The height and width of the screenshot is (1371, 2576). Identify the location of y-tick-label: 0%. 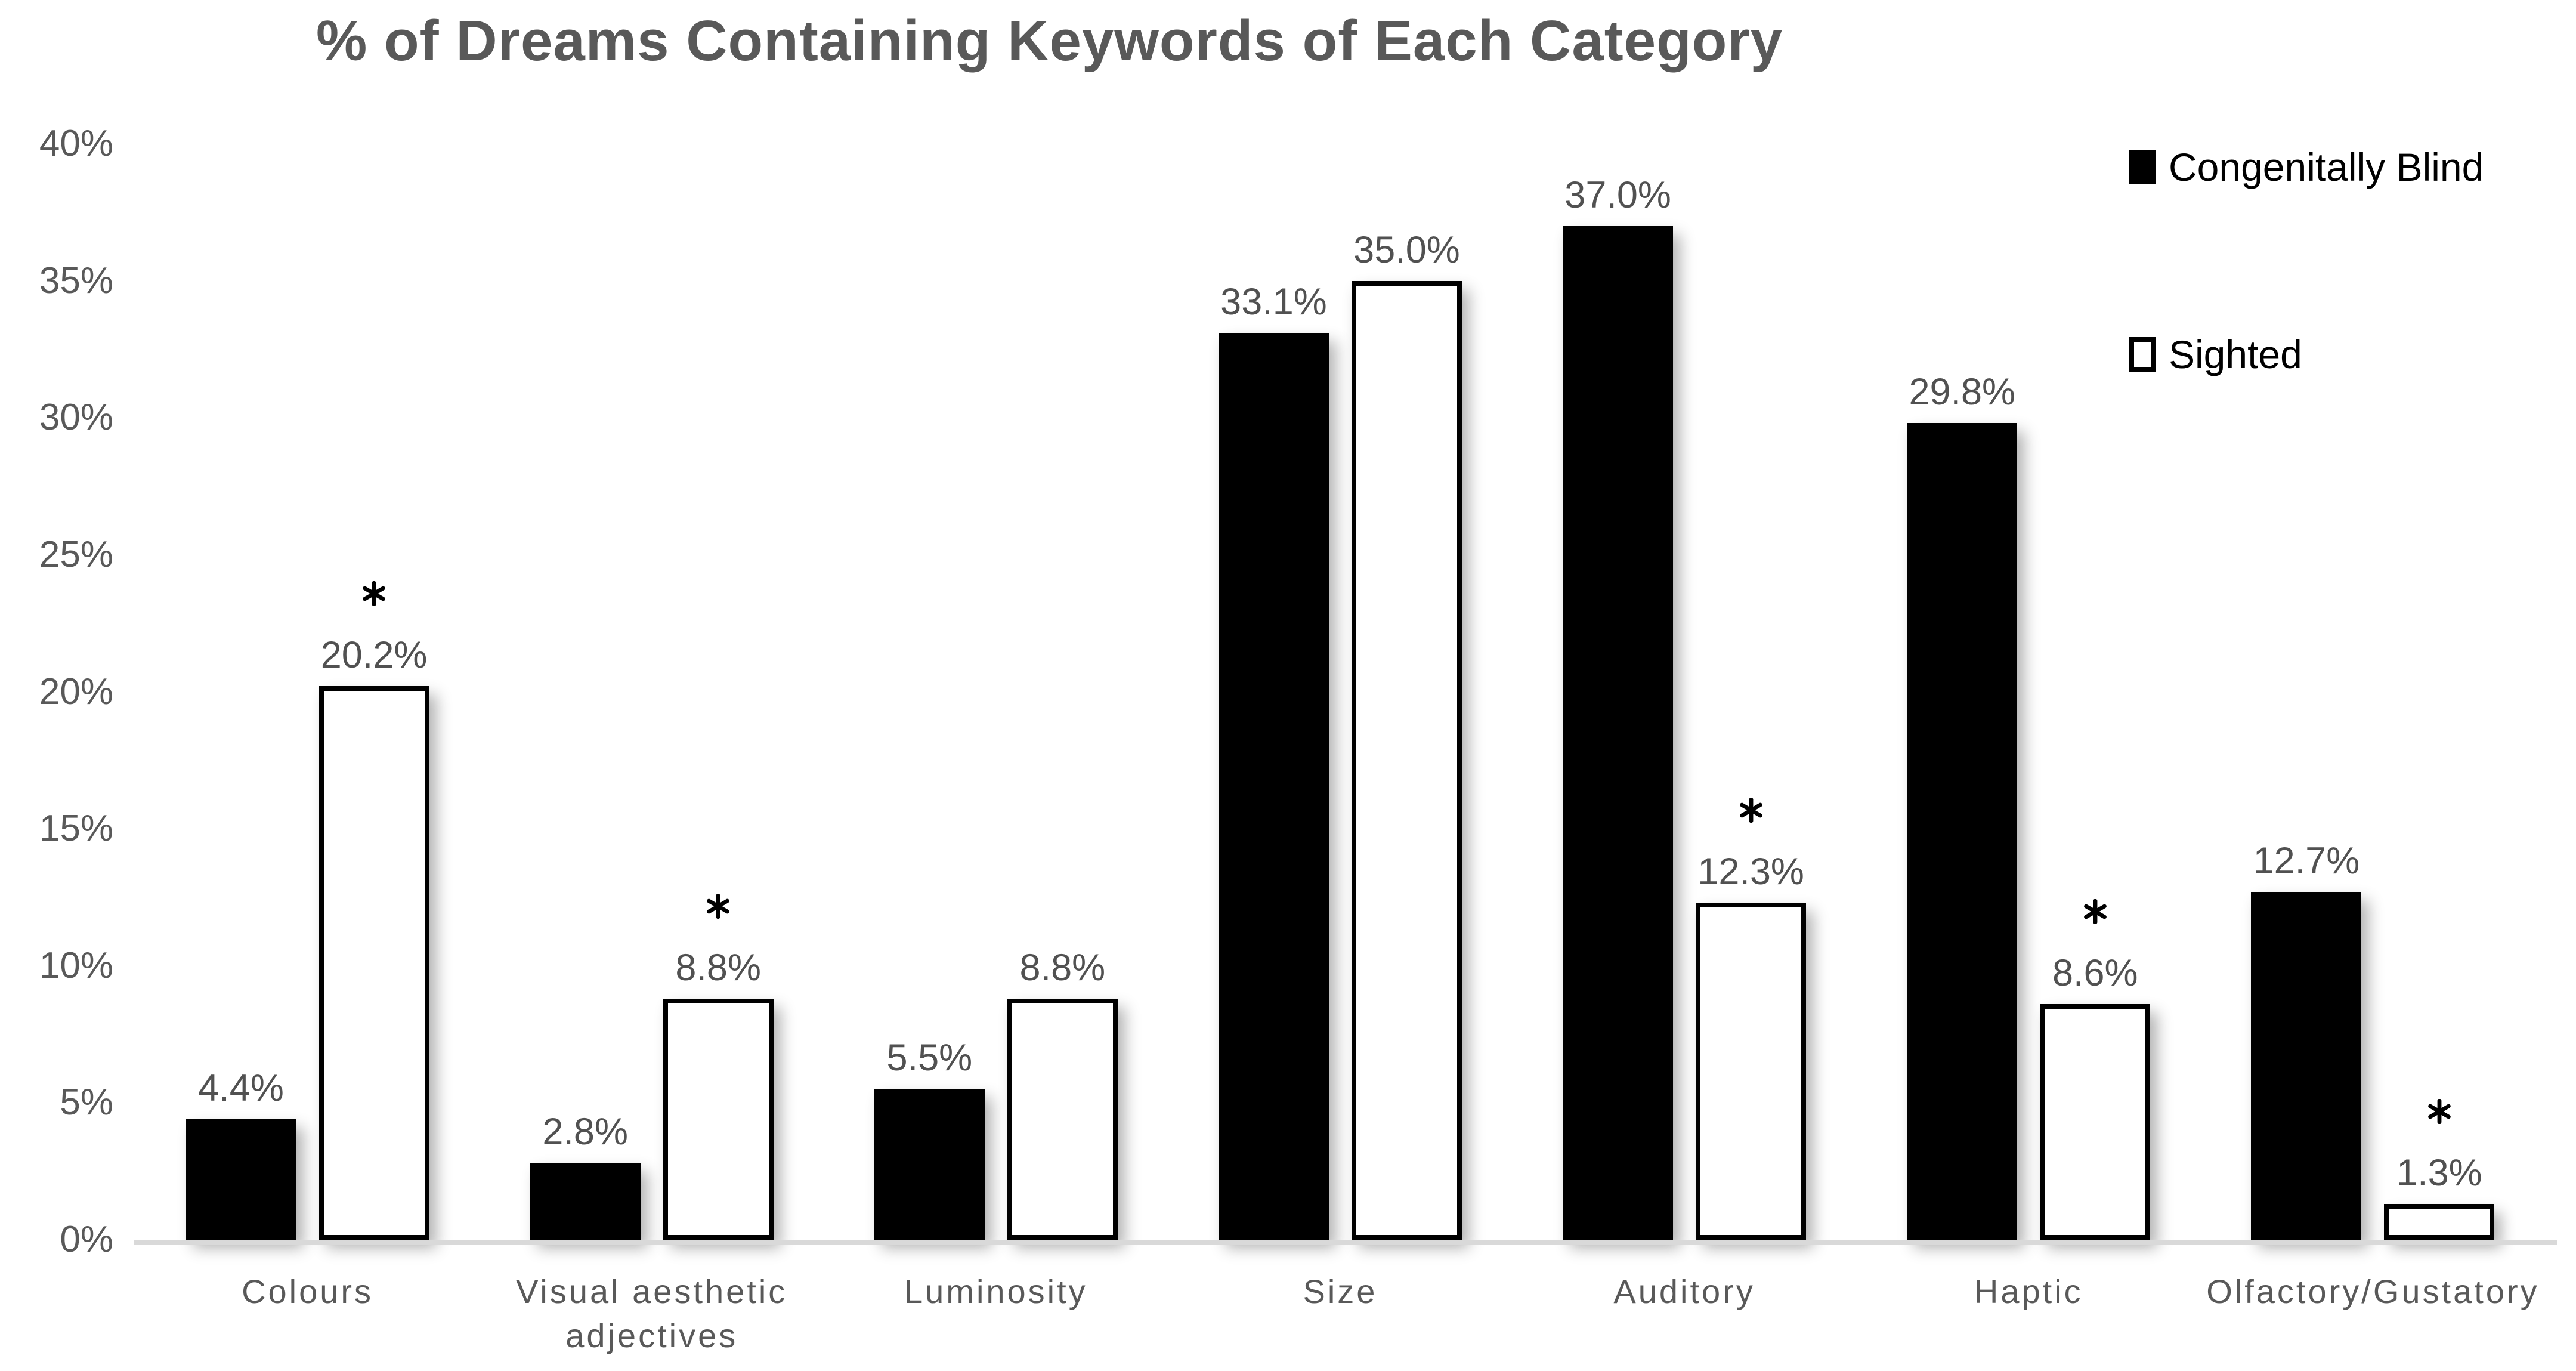
(86, 1239).